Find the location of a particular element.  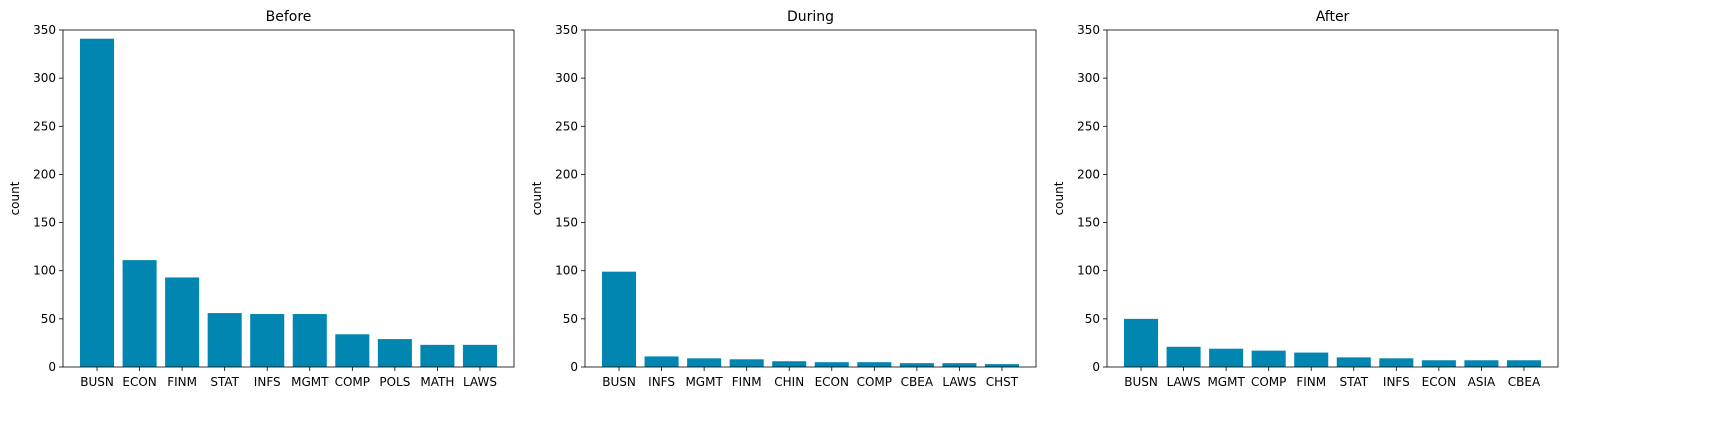

bar-chst is located at coordinates (1001, 365).